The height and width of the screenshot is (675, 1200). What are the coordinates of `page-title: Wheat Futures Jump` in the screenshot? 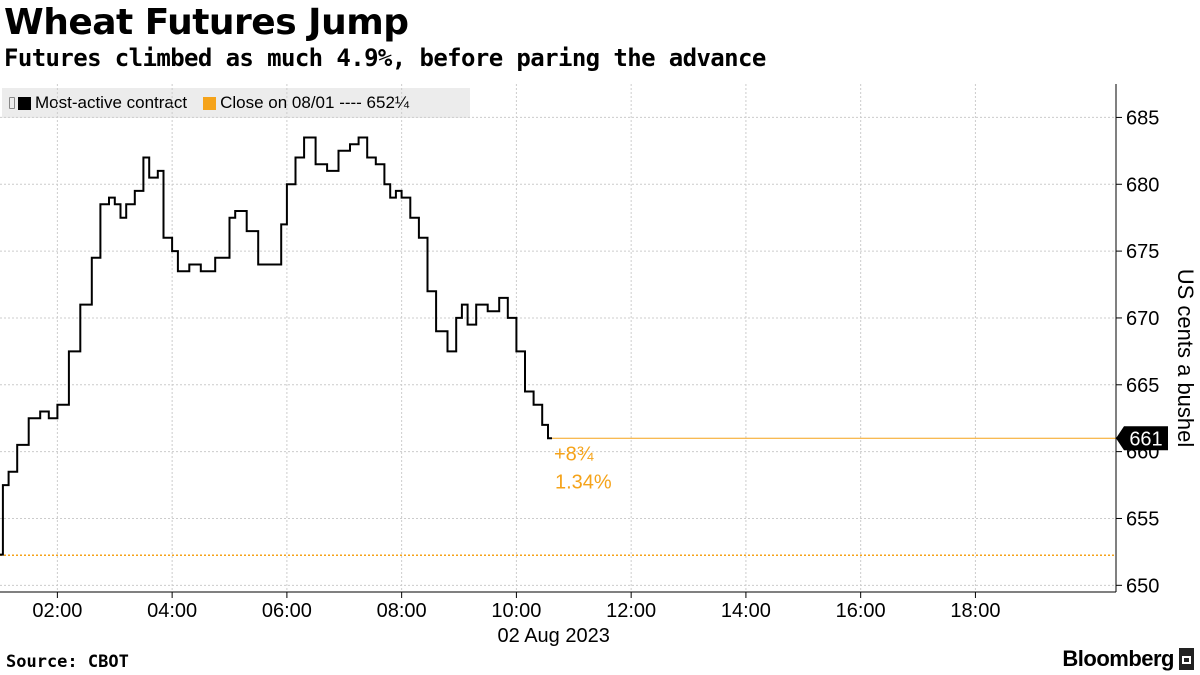 It's located at (206, 22).